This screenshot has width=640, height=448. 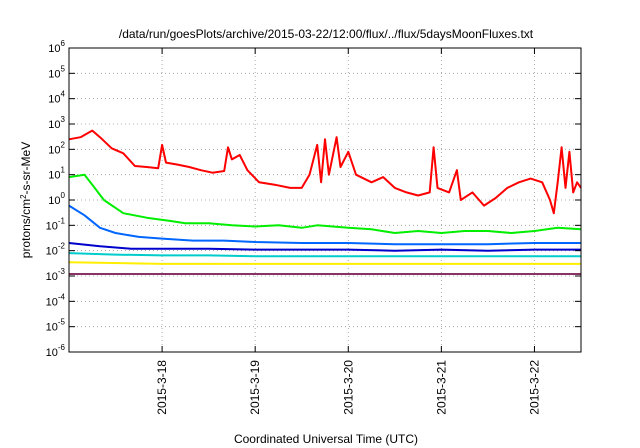 What do you see at coordinates (326, 439) in the screenshot?
I see `x-axis-label: Coordinated Universal Time (UTC)` at bounding box center [326, 439].